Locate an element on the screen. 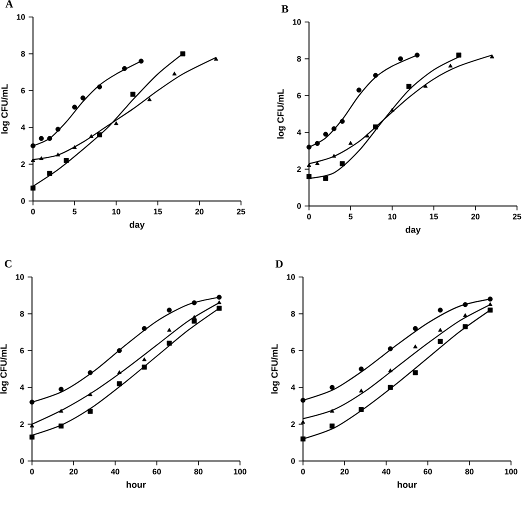 This screenshot has width=524, height=517. chart-title: D is located at coordinates (279, 264).